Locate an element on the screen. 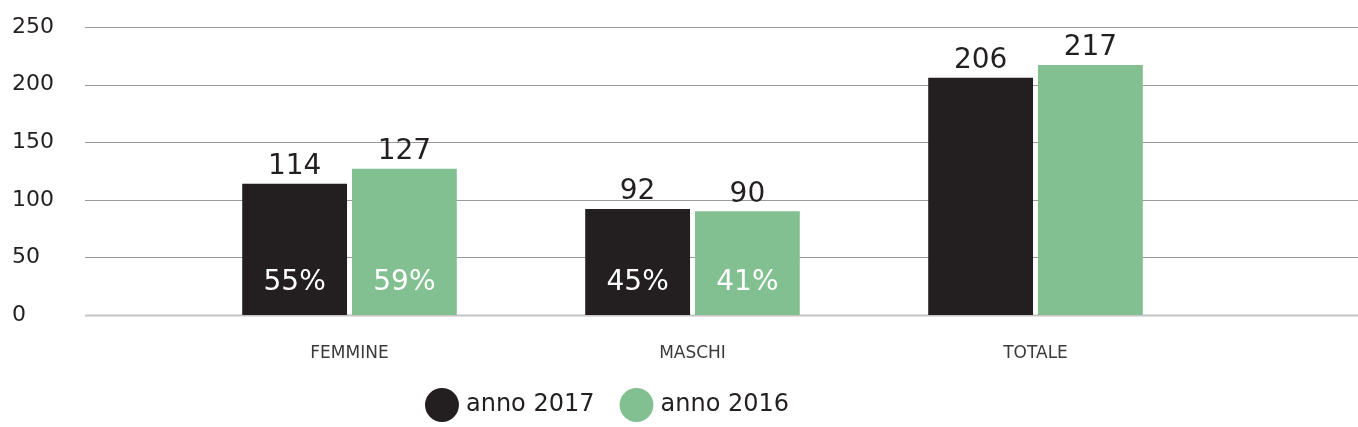 This screenshot has width=1358, height=427. data-label: 206 is located at coordinates (980, 58).